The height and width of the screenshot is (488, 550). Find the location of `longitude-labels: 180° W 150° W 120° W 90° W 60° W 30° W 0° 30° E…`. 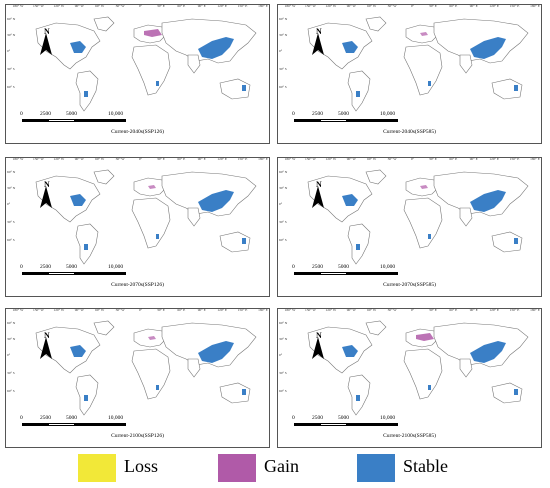

longitude-labels: 180° W 150° W 120° W 90° W 60° W 30° W 0° 30° E… is located at coordinates (409, 160).